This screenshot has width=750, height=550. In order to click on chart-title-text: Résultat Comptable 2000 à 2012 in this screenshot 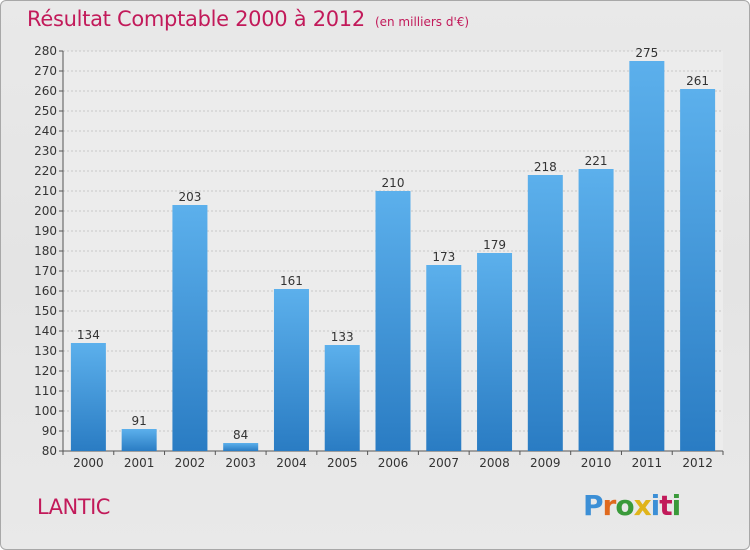, I will do `click(196, 19)`.